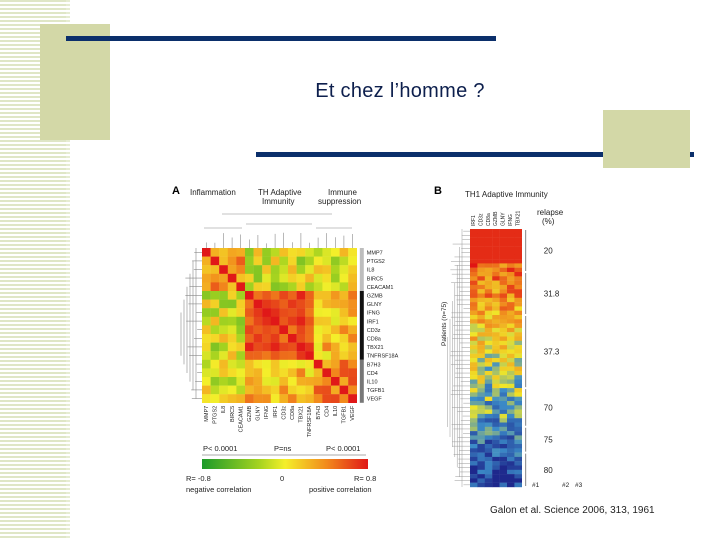 The image size is (720, 540). Describe the element at coordinates (345, 415) in the screenshot. I see `gene-label: TGFB1` at that location.